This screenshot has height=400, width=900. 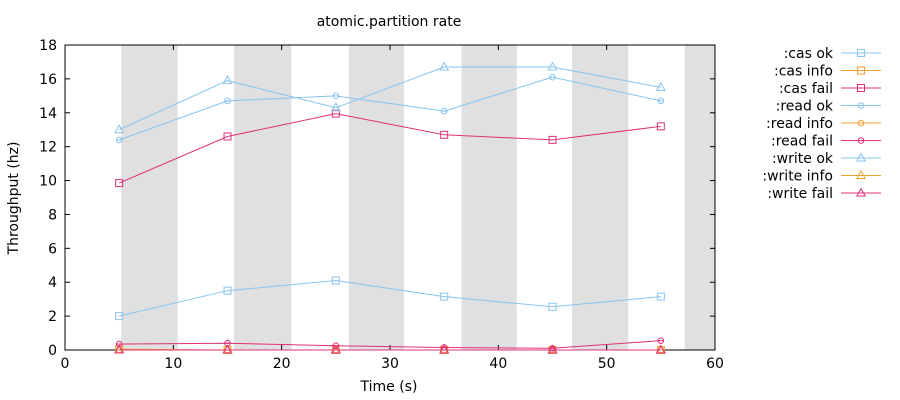 I want to click on x-tick-label: 0, so click(x=65, y=364).